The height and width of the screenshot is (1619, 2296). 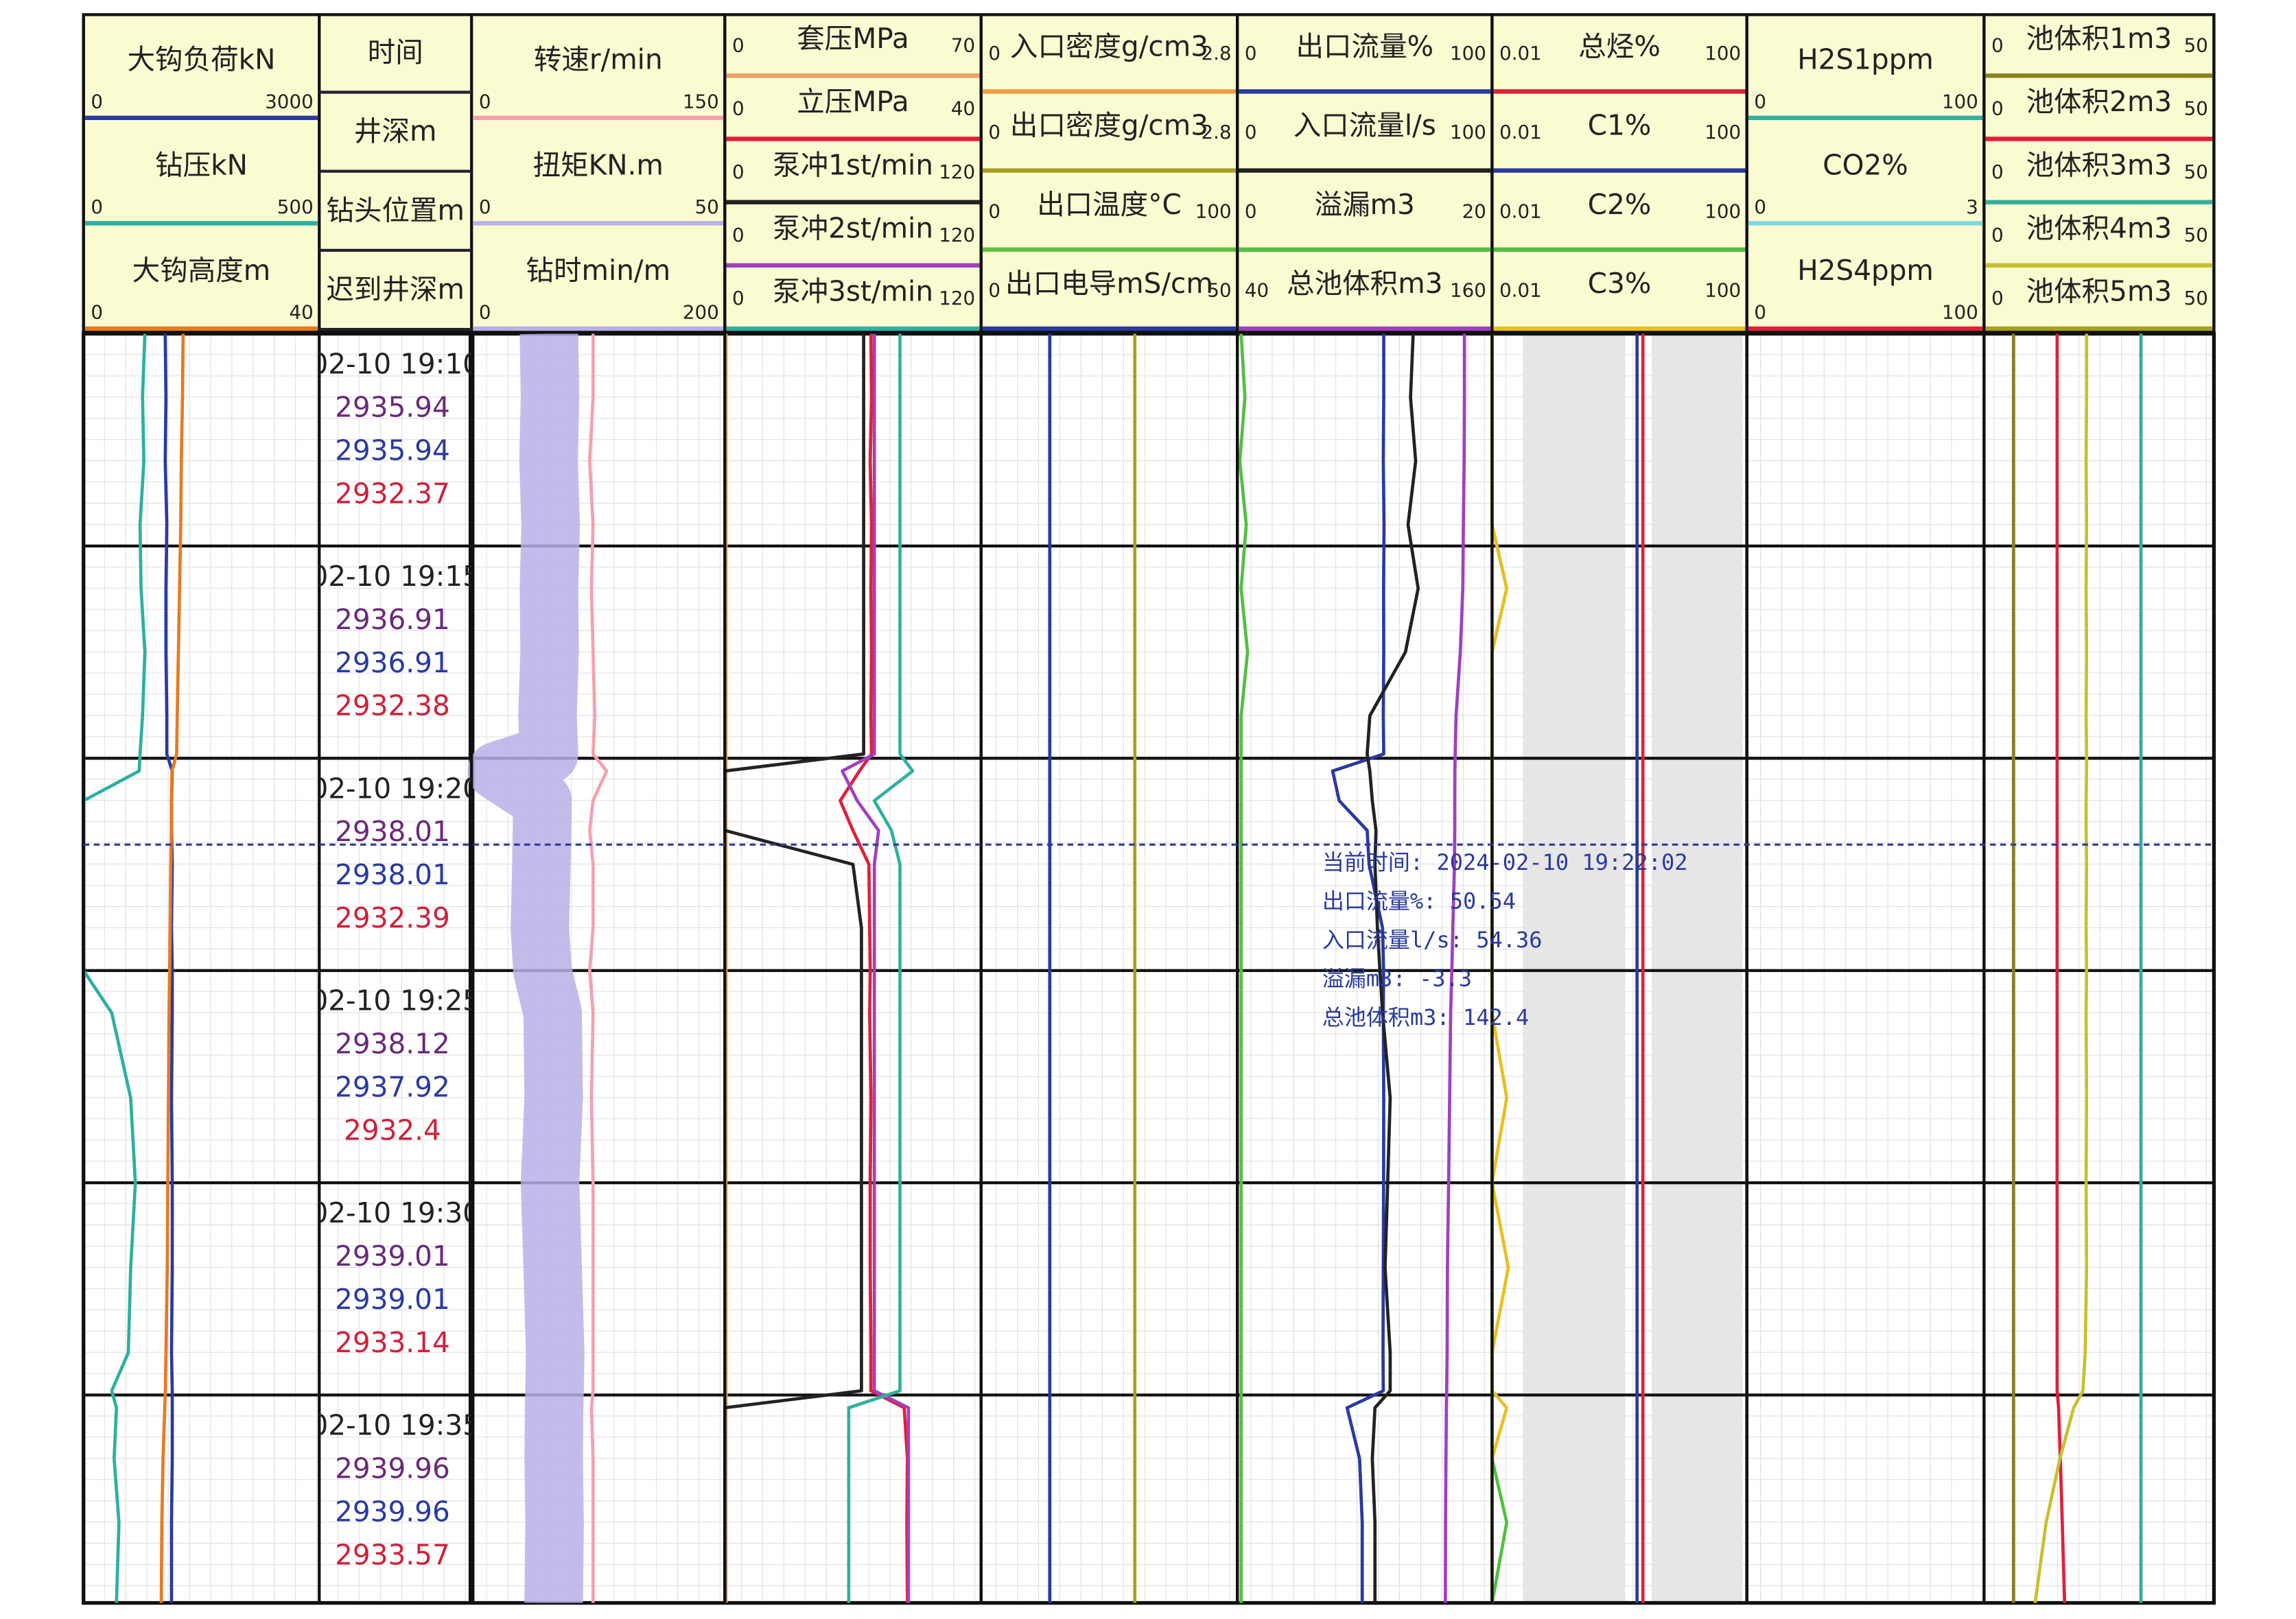 I want to click on header-max: 160, so click(x=1468, y=291).